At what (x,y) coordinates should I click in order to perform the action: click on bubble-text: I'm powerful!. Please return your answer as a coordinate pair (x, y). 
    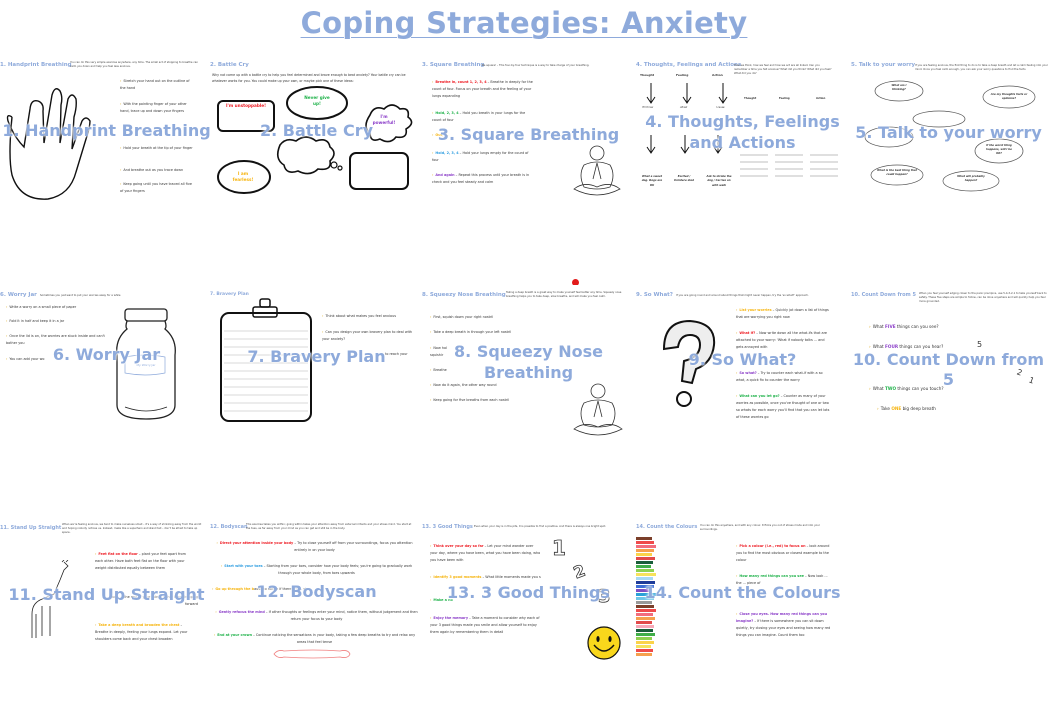
    Looking at the image, I should click on (384, 119).